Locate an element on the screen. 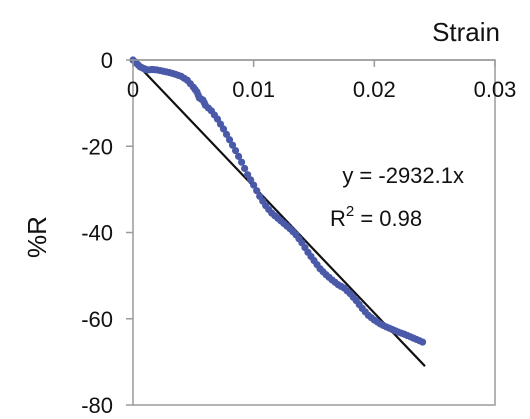 The width and height of the screenshot is (530, 419). y-tick-label: 0 is located at coordinates (107, 60).